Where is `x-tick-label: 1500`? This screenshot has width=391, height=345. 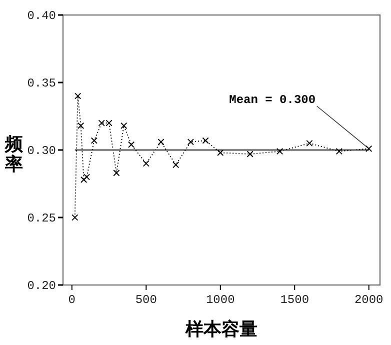
x-tick-label: 1500 is located at coordinates (295, 300).